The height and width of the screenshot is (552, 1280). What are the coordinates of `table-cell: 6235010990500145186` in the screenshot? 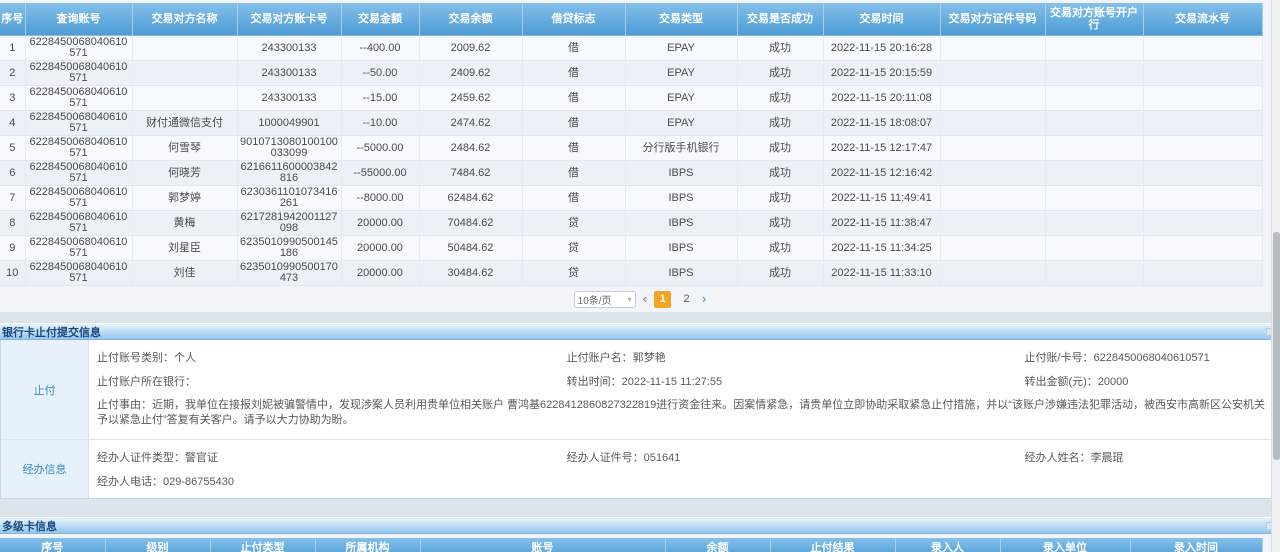 It's located at (289, 248).